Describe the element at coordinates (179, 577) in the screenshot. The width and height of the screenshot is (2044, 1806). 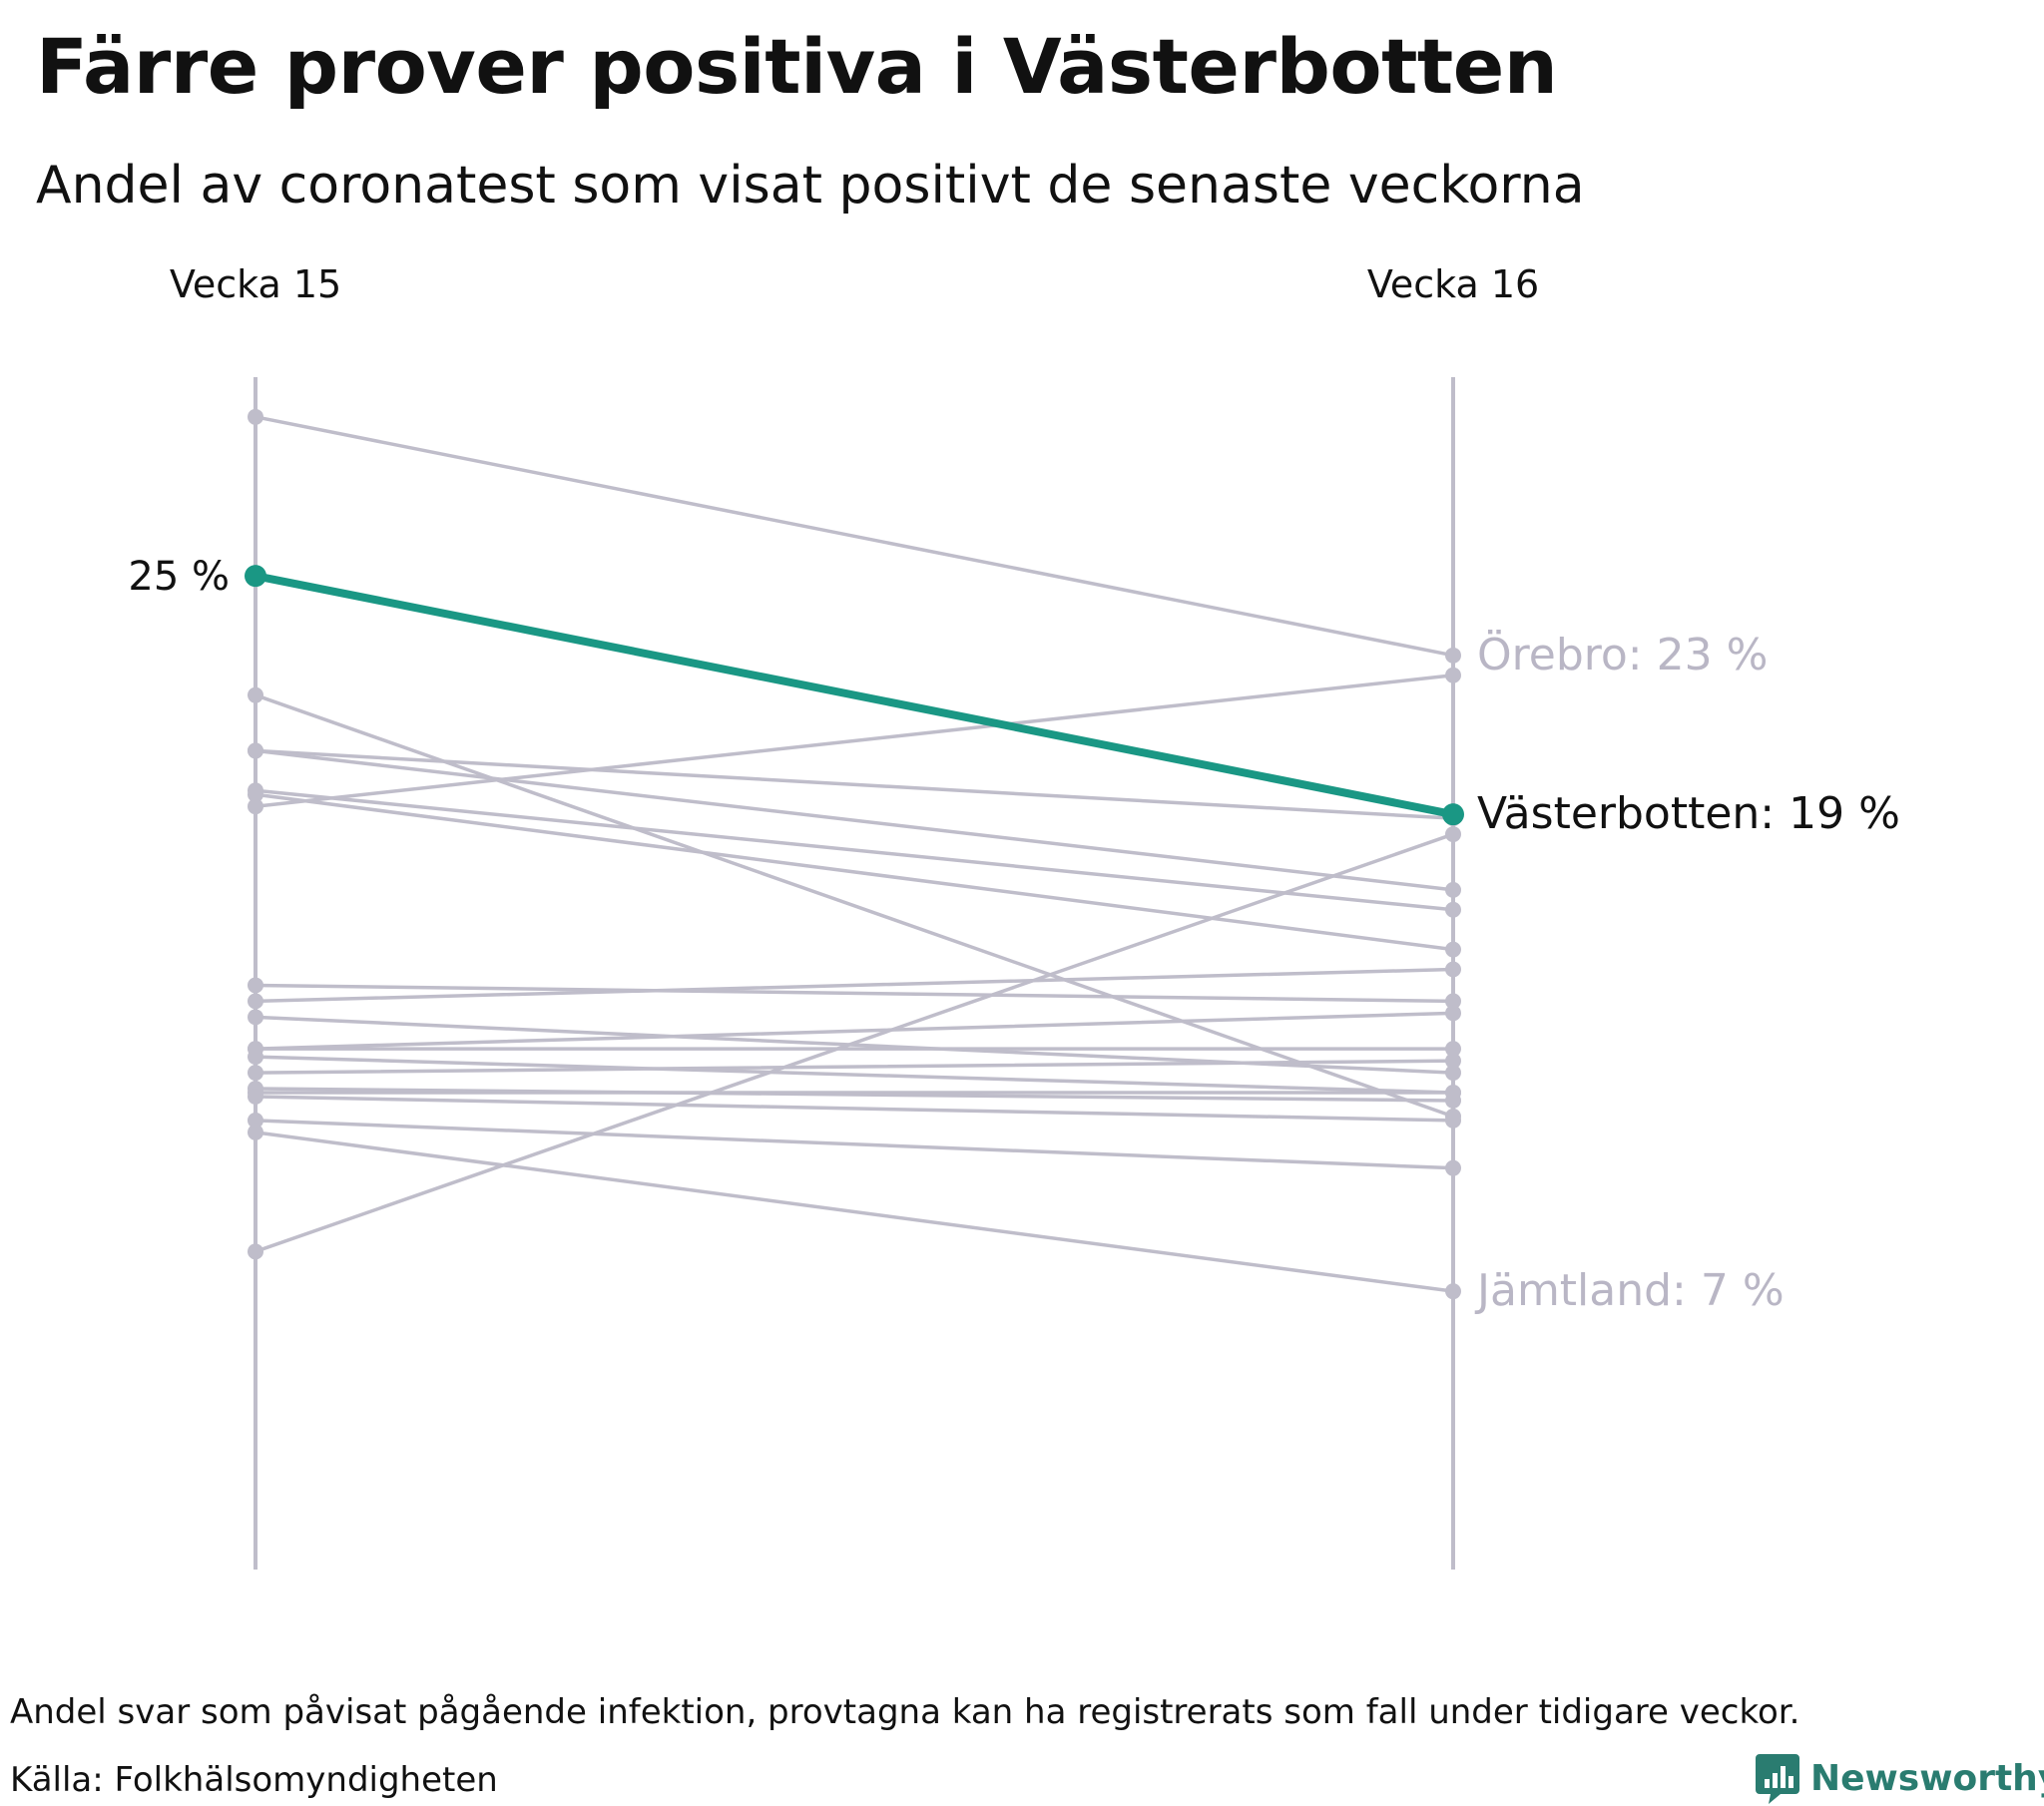
I see `start-label-v-sterbotten: 25 %` at that location.